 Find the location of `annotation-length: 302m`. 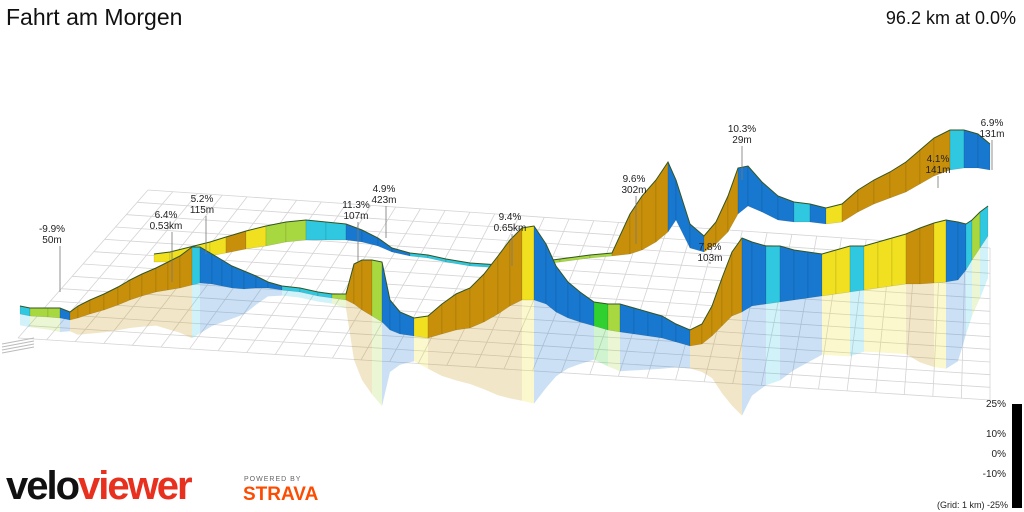

annotation-length: 302m is located at coordinates (633, 190).